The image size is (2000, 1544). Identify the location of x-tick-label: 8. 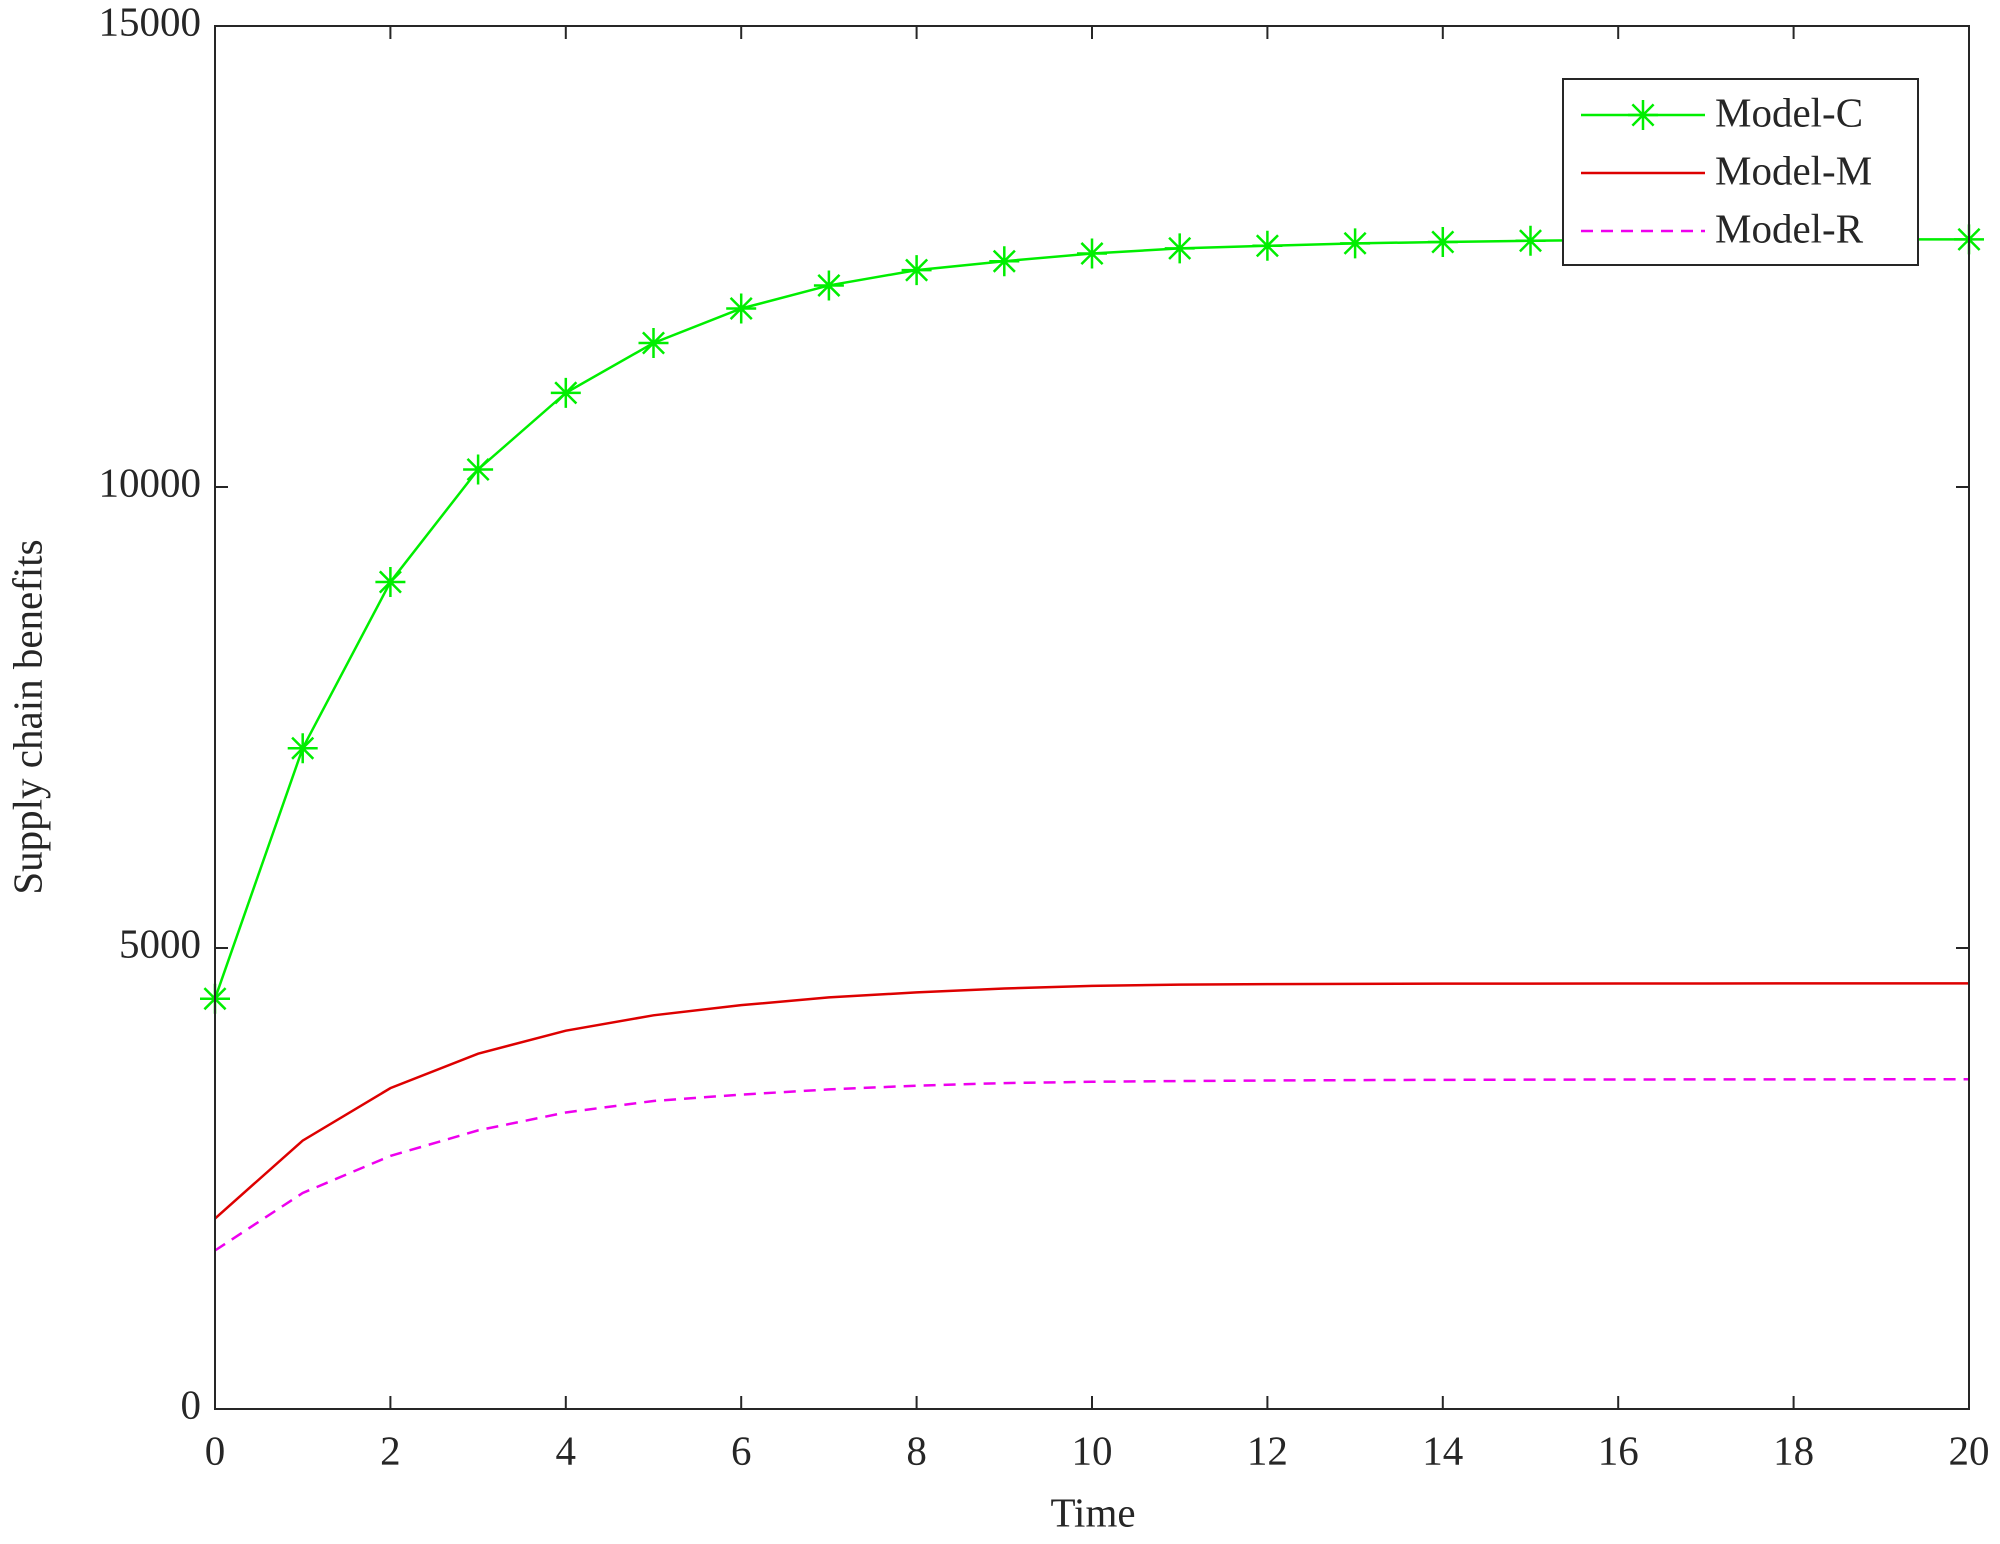
(916, 1450).